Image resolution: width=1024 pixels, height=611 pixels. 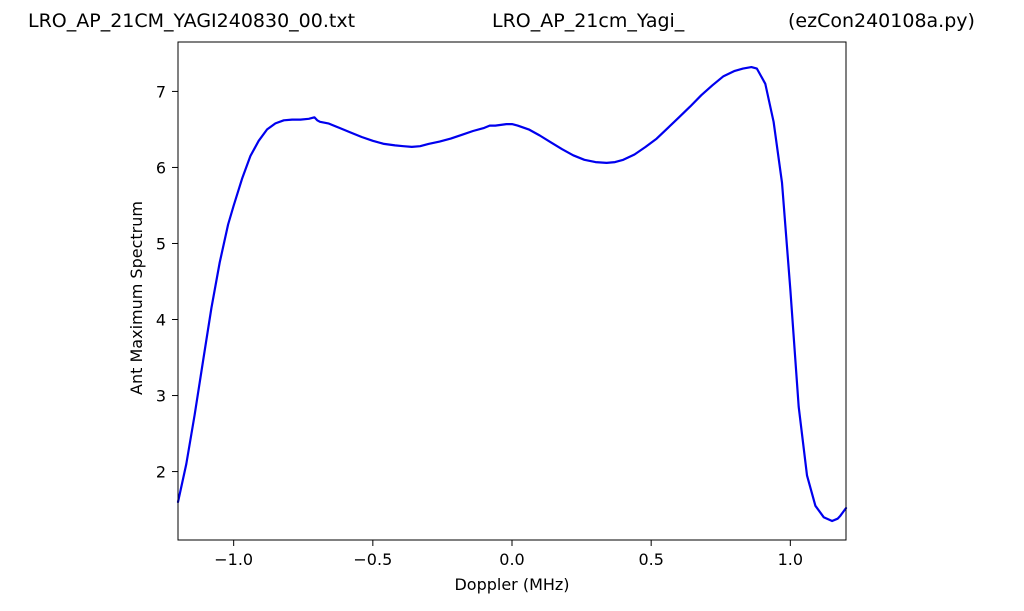 What do you see at coordinates (161, 320) in the screenshot?
I see `y-tick-label: 4` at bounding box center [161, 320].